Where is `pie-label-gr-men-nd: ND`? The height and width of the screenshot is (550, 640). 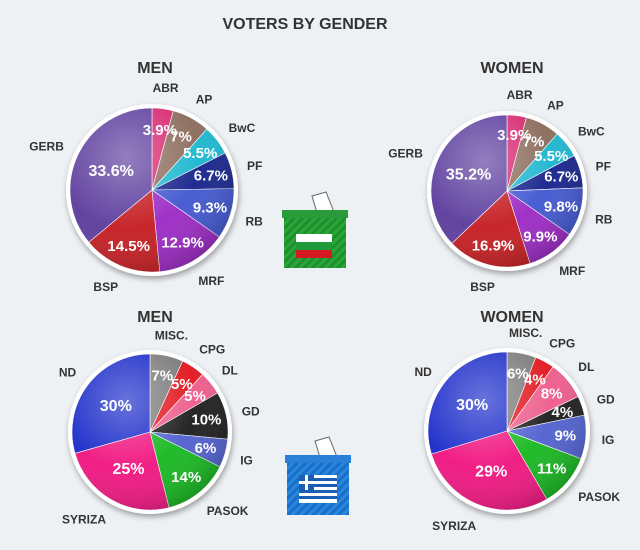 pie-label-gr-men-nd: ND is located at coordinates (68, 373).